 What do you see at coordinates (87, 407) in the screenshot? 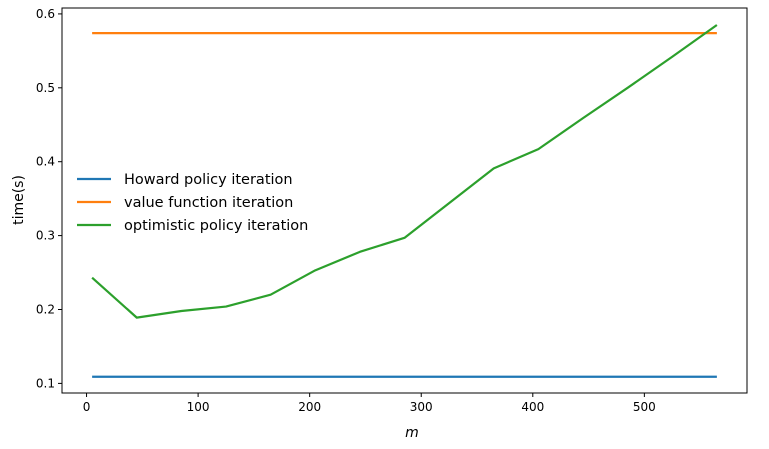
I see `x-tick-label: 0` at bounding box center [87, 407].